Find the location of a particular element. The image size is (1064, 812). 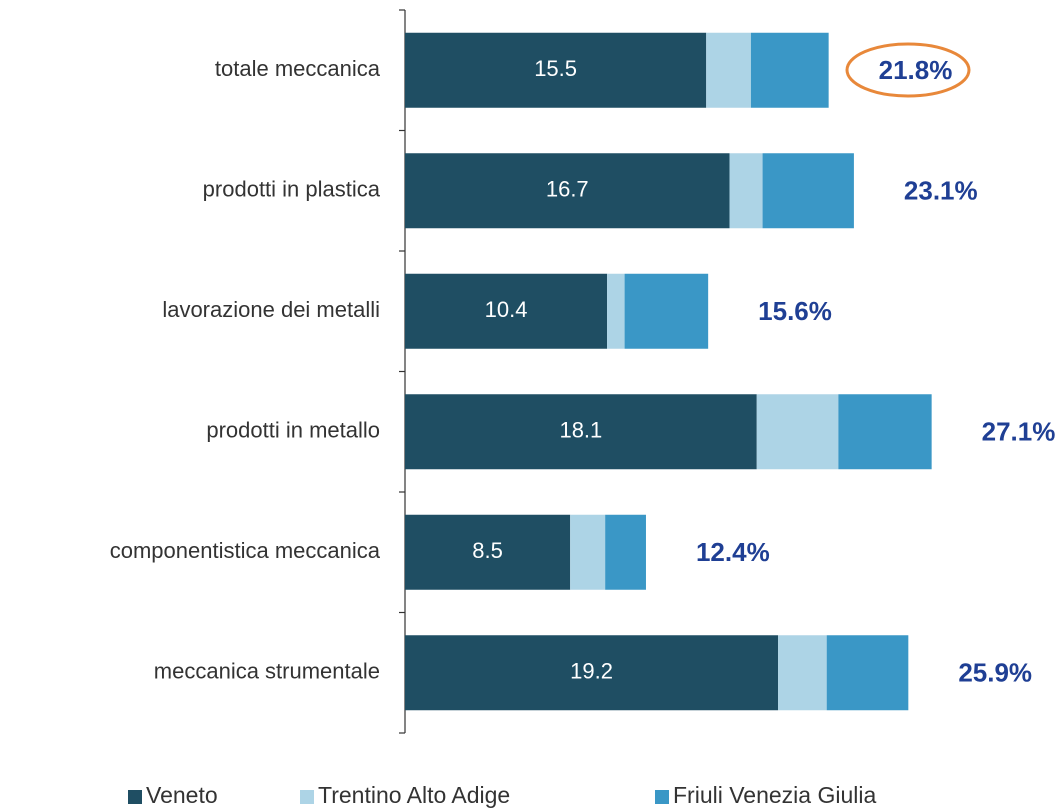

segment-label: 8.5 is located at coordinates (487, 550).